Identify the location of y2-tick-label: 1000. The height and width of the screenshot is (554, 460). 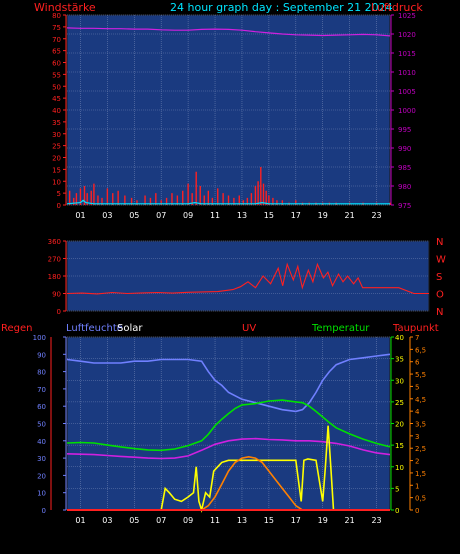
(407, 111).